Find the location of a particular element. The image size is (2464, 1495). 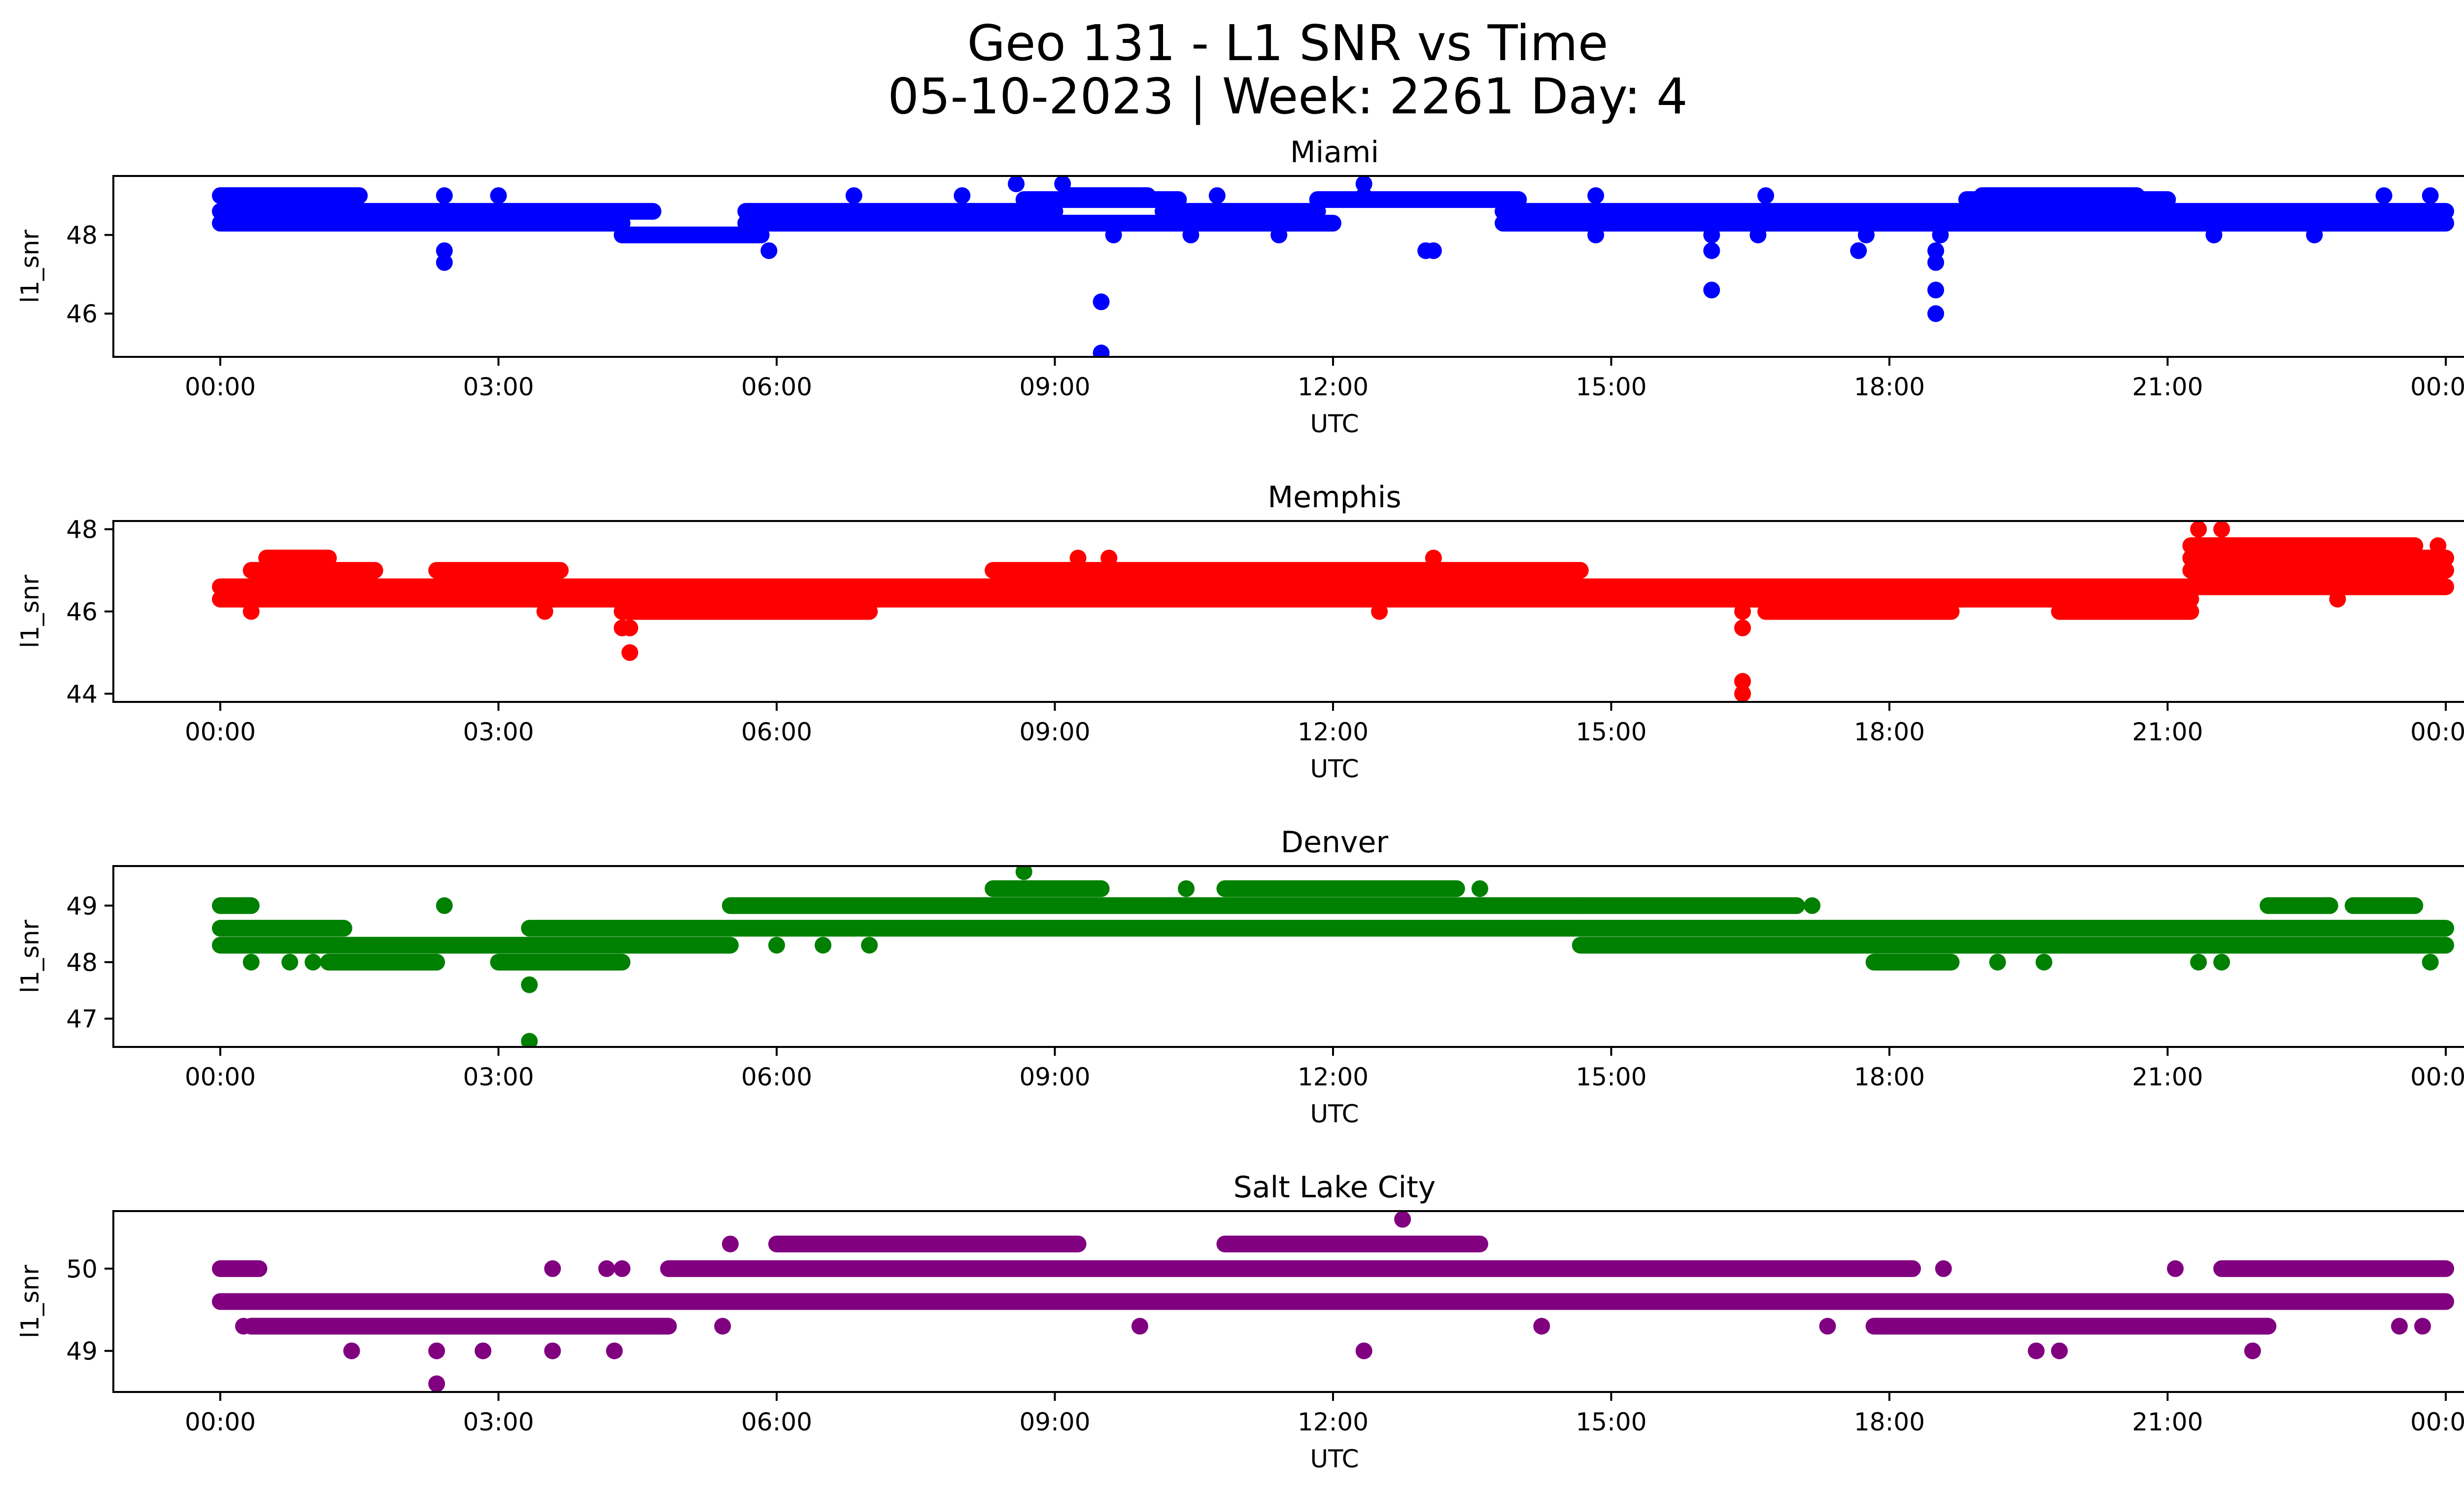

y-tick-label: 44 is located at coordinates (82, 694).